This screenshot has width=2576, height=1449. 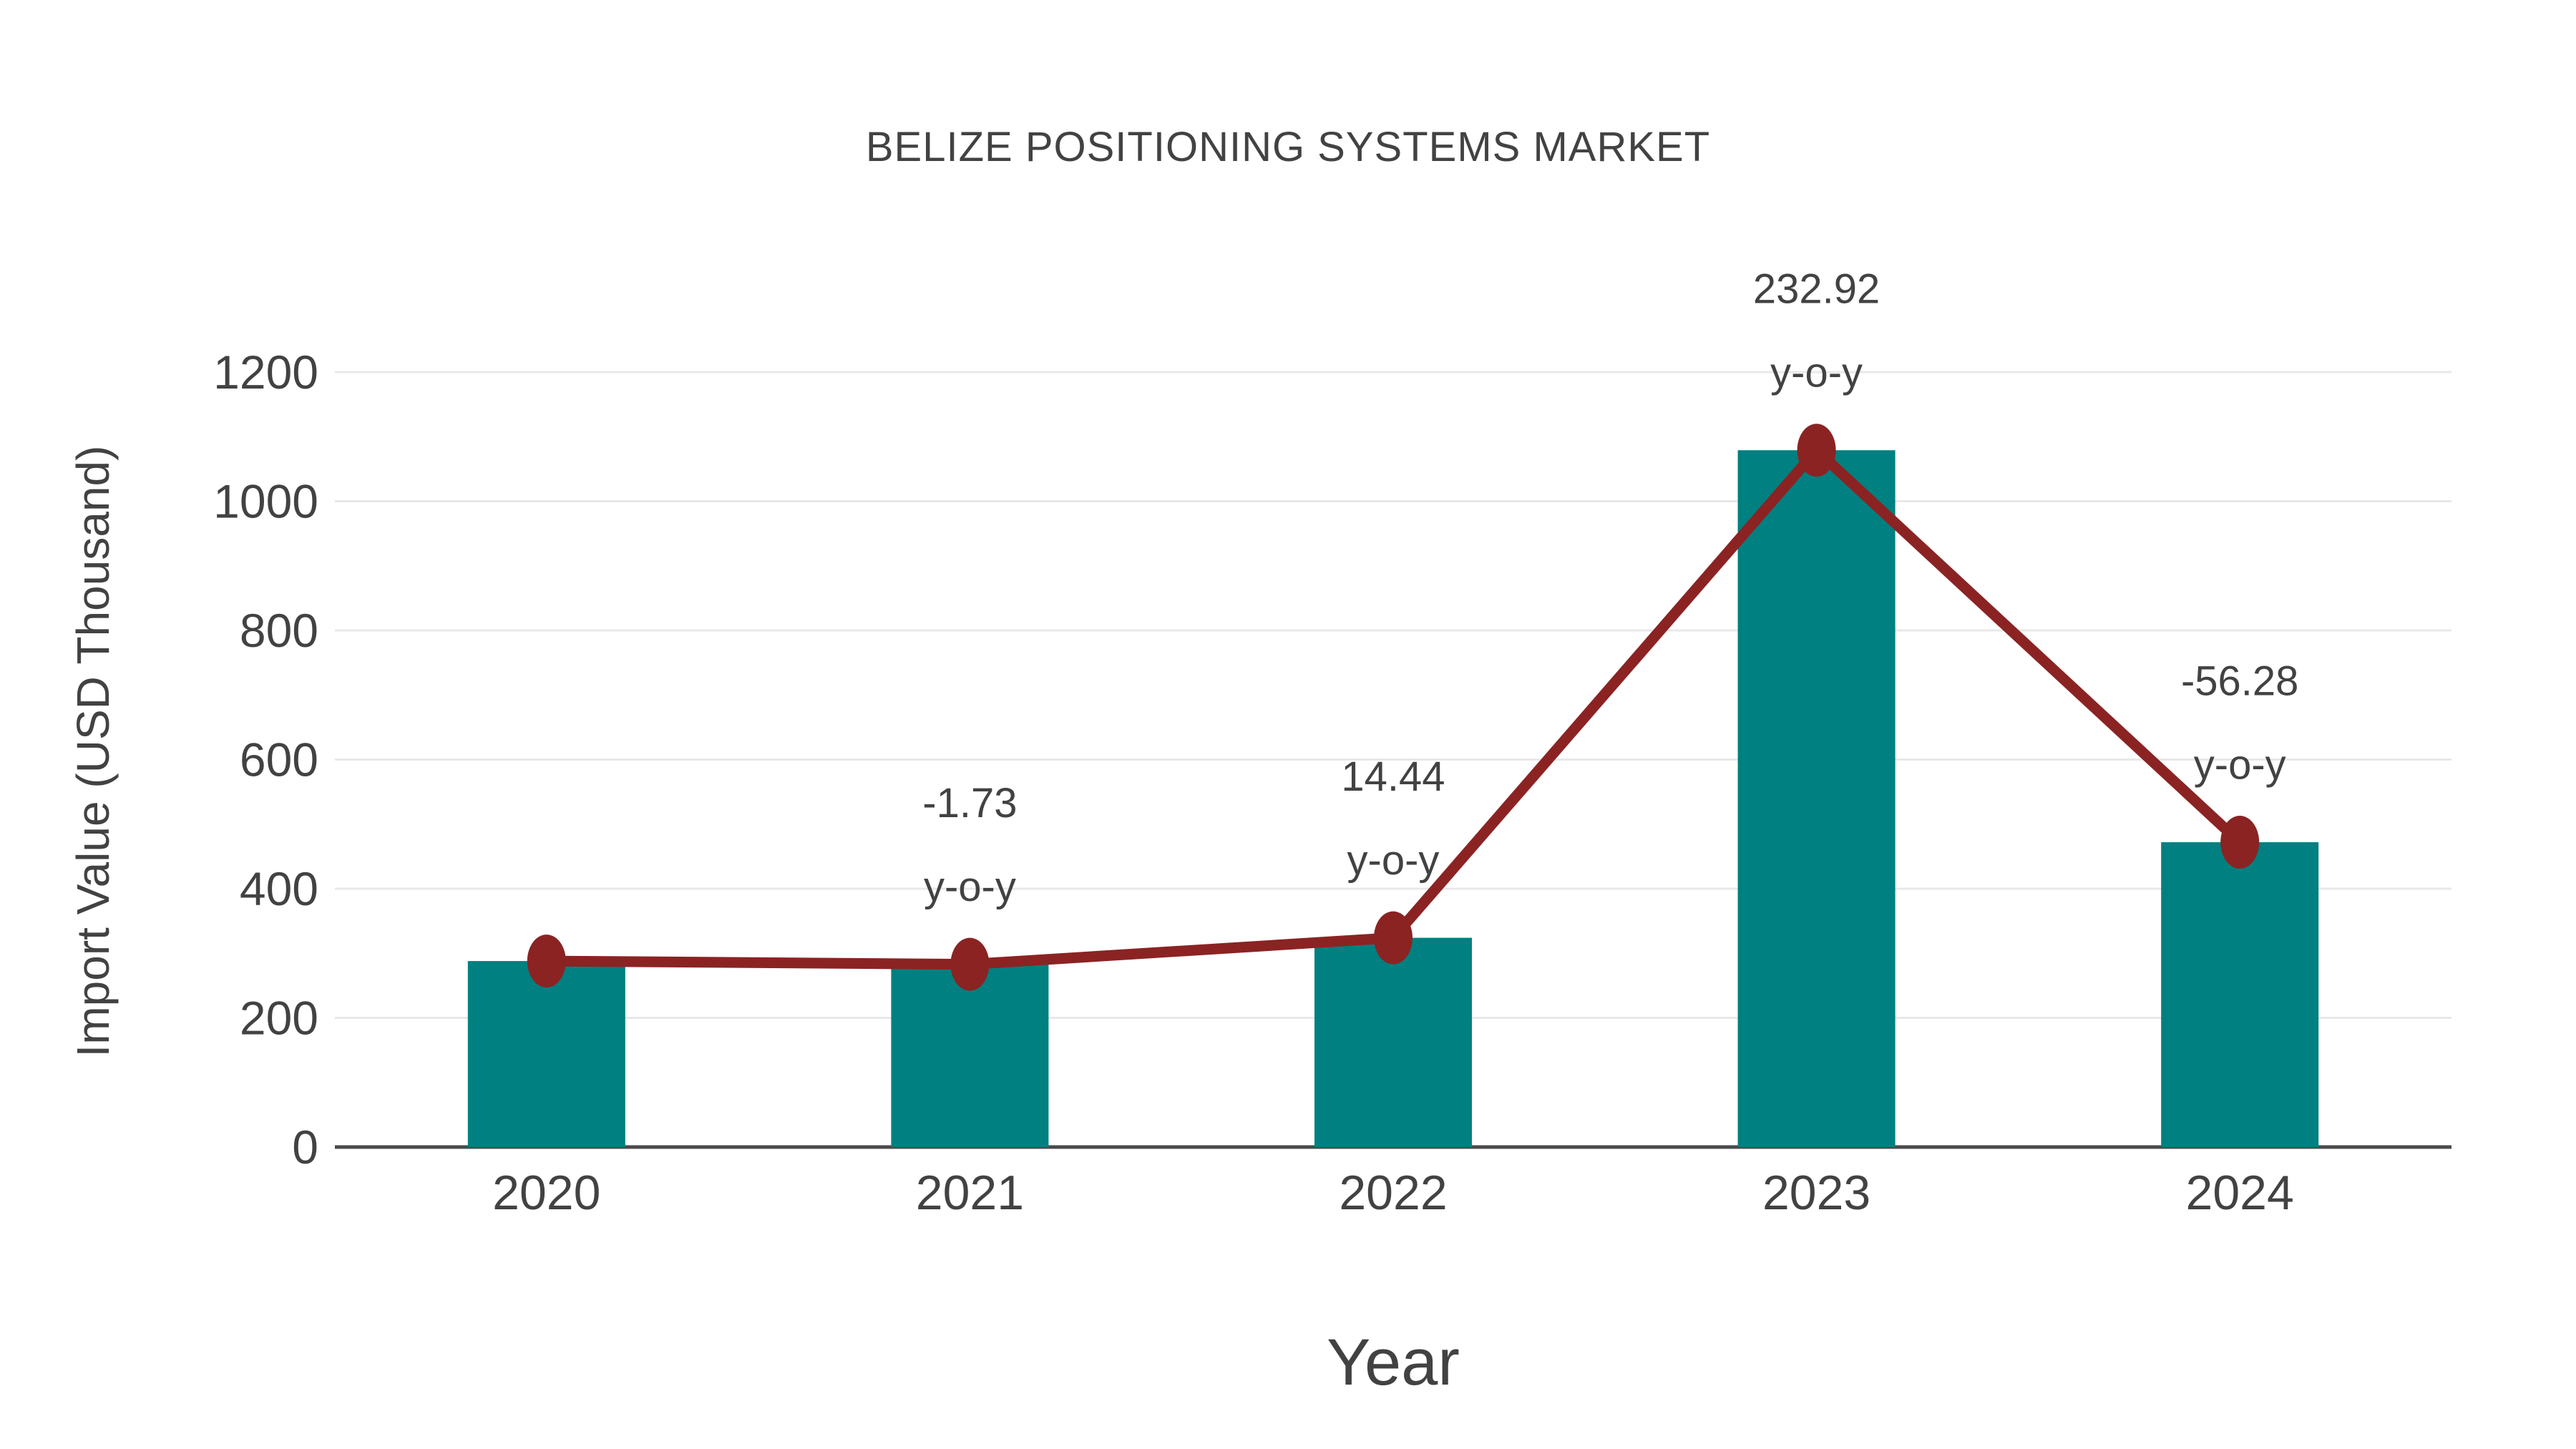 I want to click on annotation-yoy-2022: y-o-y, so click(x=1393, y=860).